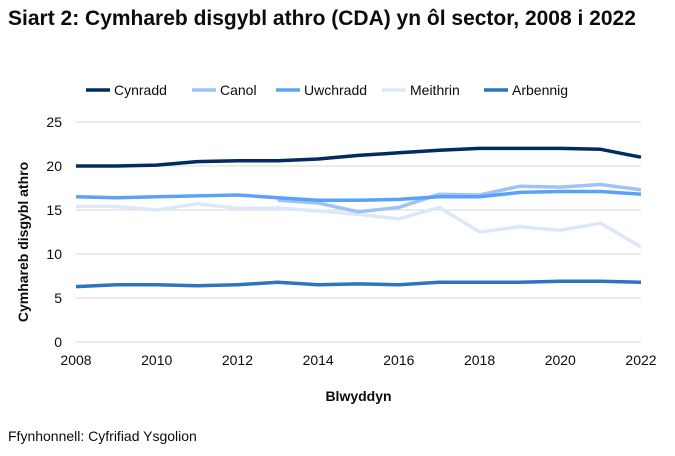  What do you see at coordinates (140, 90) in the screenshot?
I see `legend-label: Cynradd` at bounding box center [140, 90].